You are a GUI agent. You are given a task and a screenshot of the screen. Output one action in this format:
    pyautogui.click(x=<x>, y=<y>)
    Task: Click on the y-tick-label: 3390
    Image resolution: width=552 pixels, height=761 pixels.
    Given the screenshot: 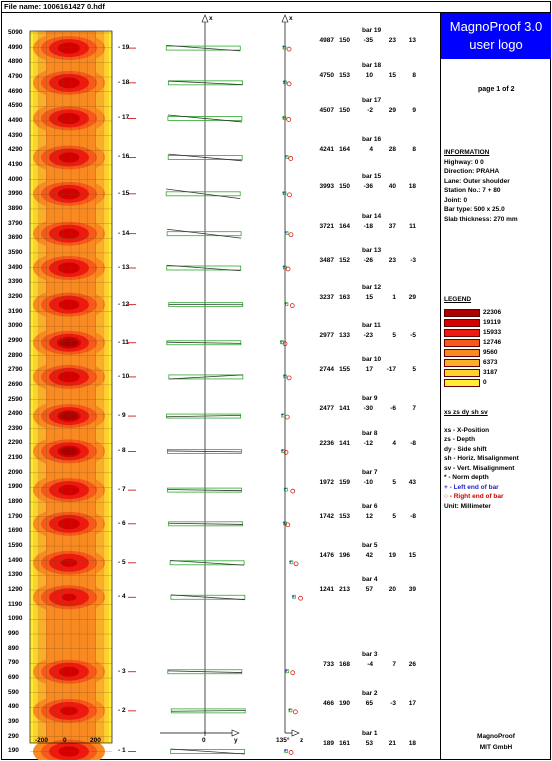 What is the action you would take?
    pyautogui.click(x=15, y=282)
    